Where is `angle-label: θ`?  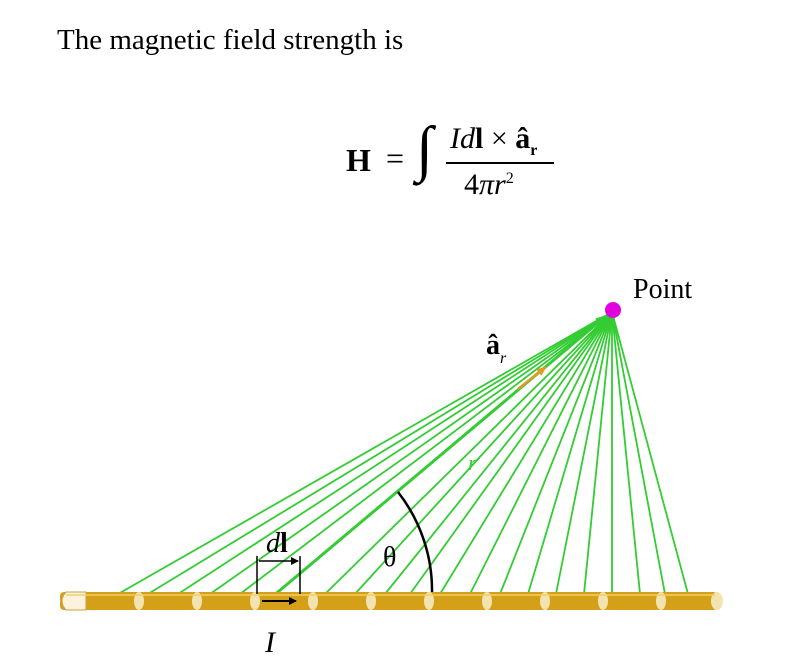
angle-label: θ is located at coordinates (389, 557).